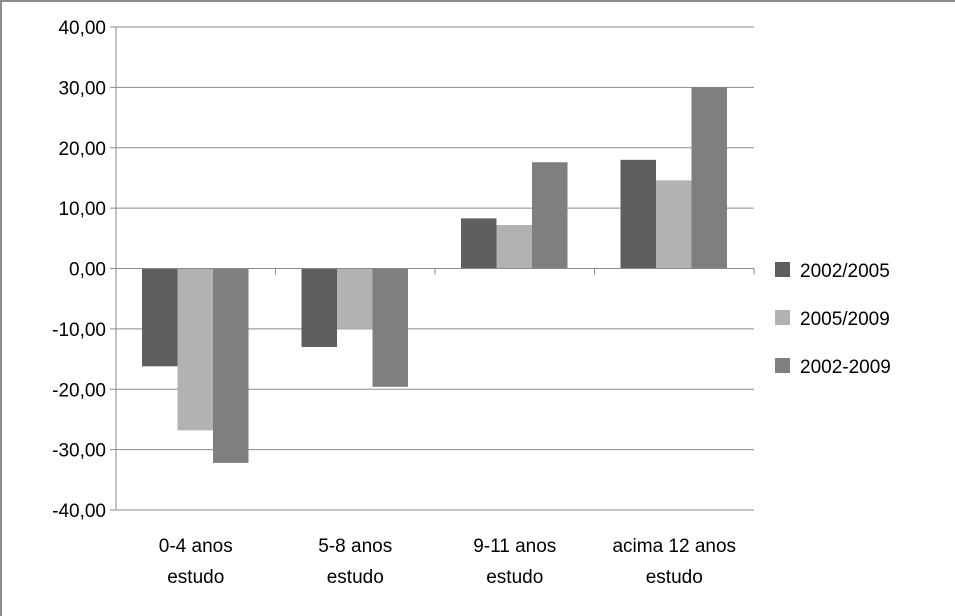 The width and height of the screenshot is (955, 616). I want to click on y-tick-label: 0,00, so click(87, 270).